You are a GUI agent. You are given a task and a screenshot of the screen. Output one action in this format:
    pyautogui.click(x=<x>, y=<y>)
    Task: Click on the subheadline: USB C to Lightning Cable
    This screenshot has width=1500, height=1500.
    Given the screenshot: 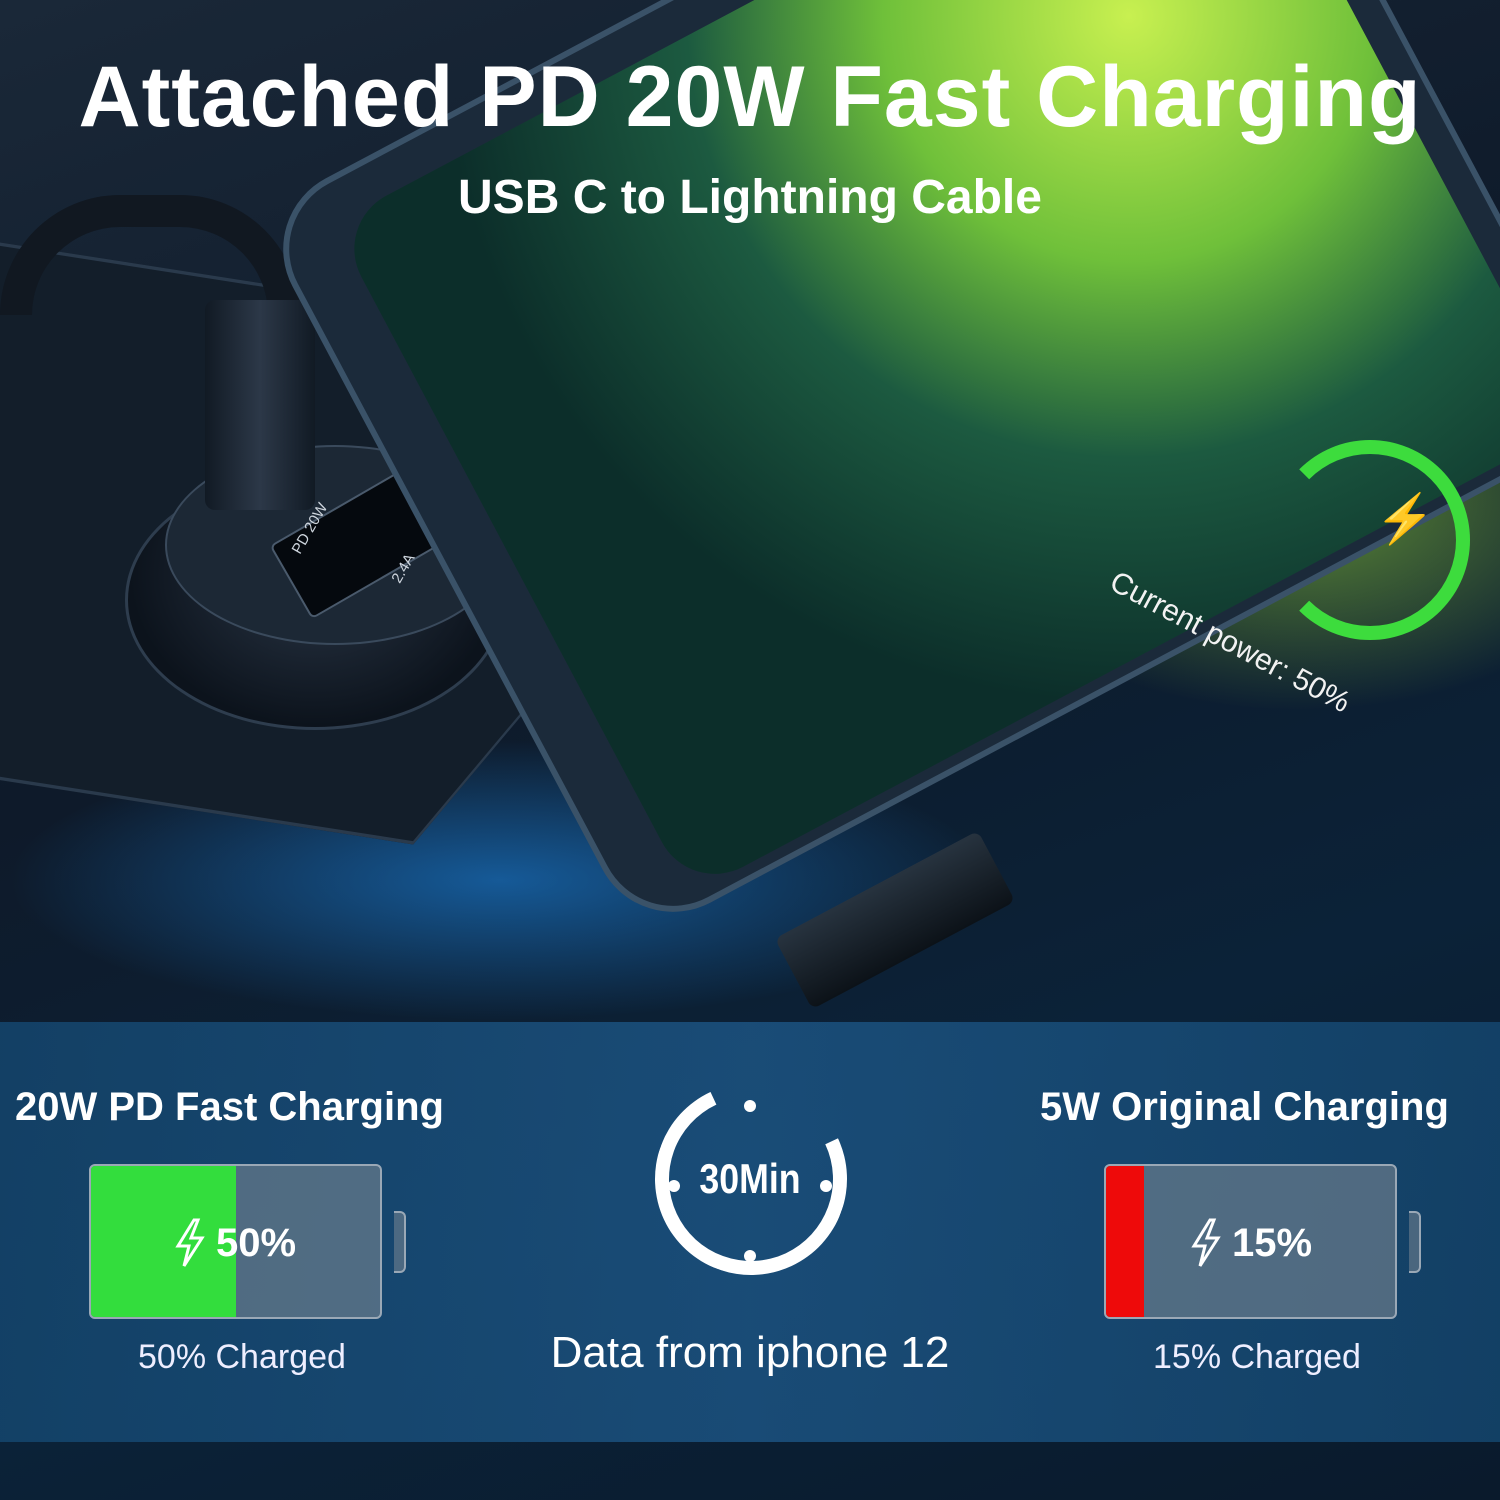 What is the action you would take?
    pyautogui.click(x=750, y=197)
    